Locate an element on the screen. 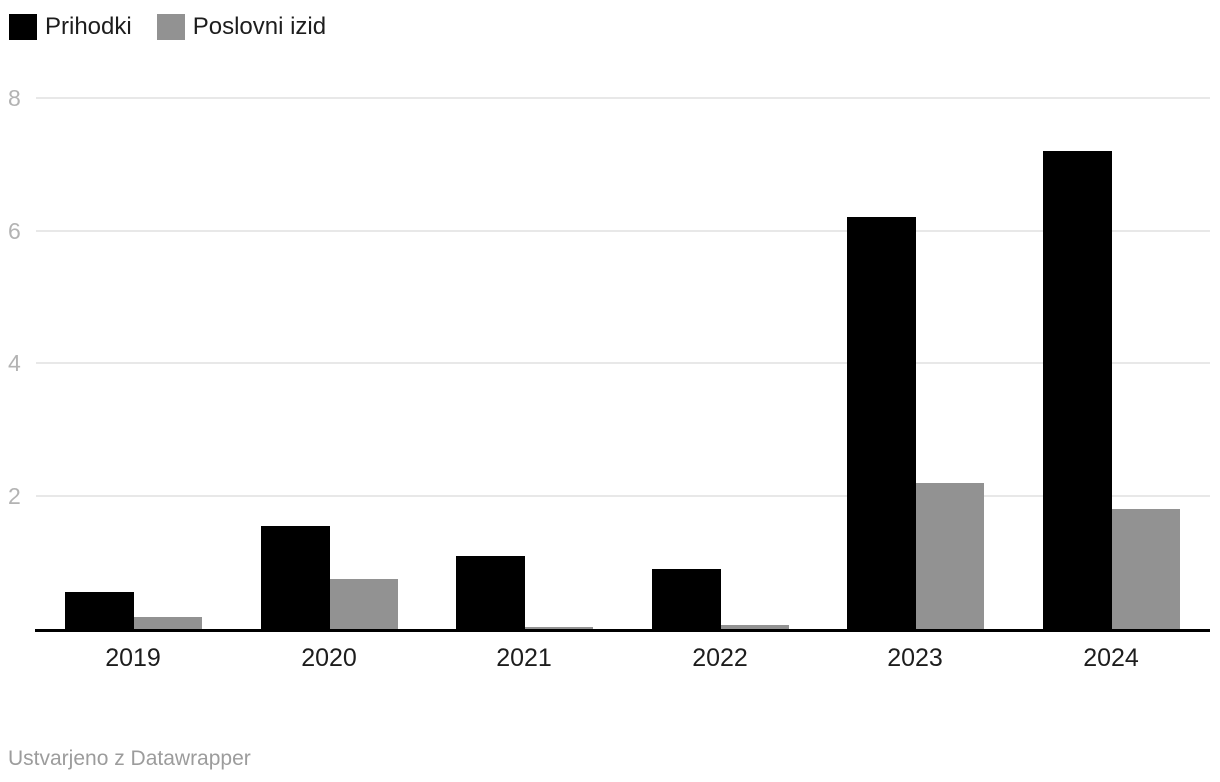 The width and height of the screenshot is (1220, 782). gridline-y8 is located at coordinates (623, 98).